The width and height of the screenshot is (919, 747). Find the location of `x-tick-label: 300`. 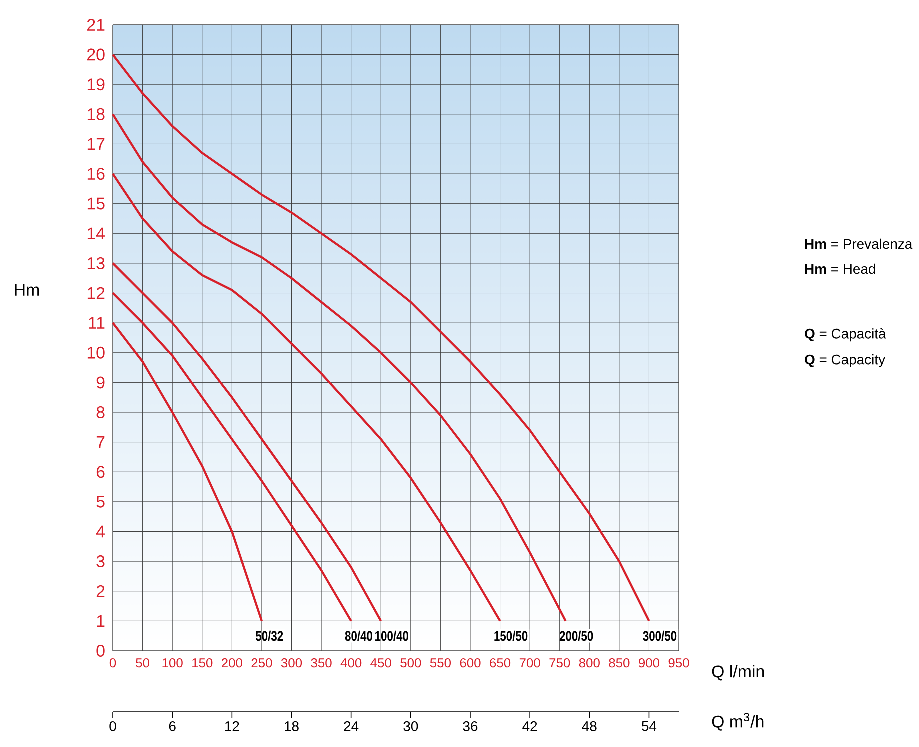

x-tick-label: 300 is located at coordinates (291, 663).